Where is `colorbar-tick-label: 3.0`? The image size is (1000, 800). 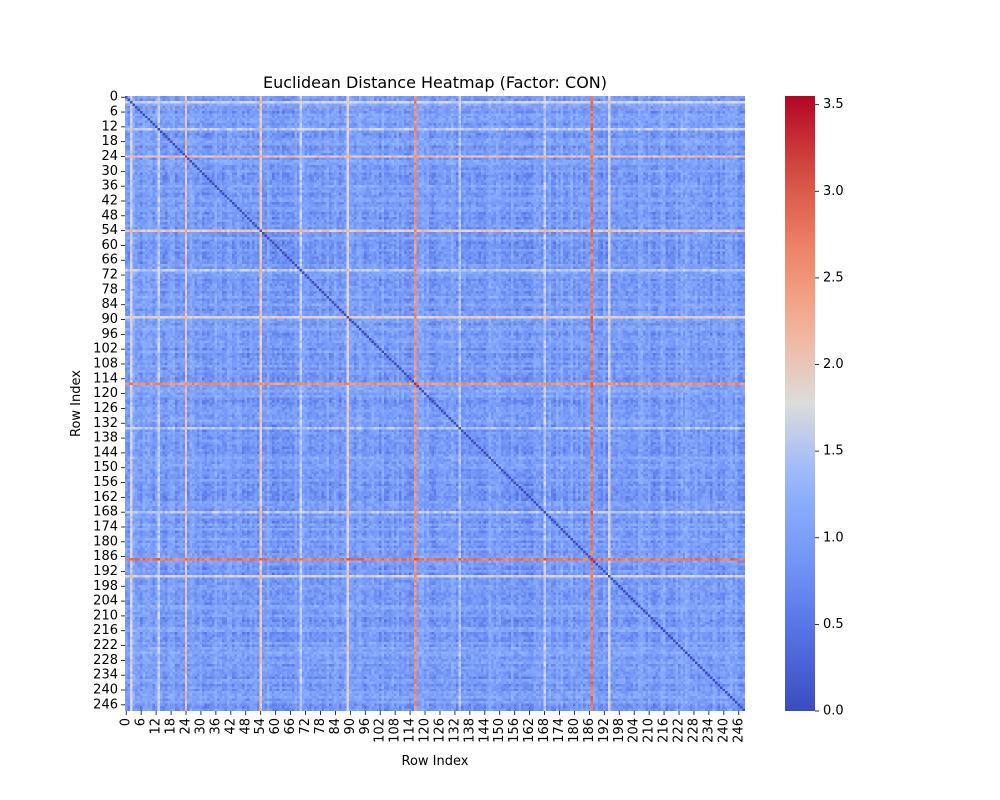
colorbar-tick-label: 3.0 is located at coordinates (833, 191).